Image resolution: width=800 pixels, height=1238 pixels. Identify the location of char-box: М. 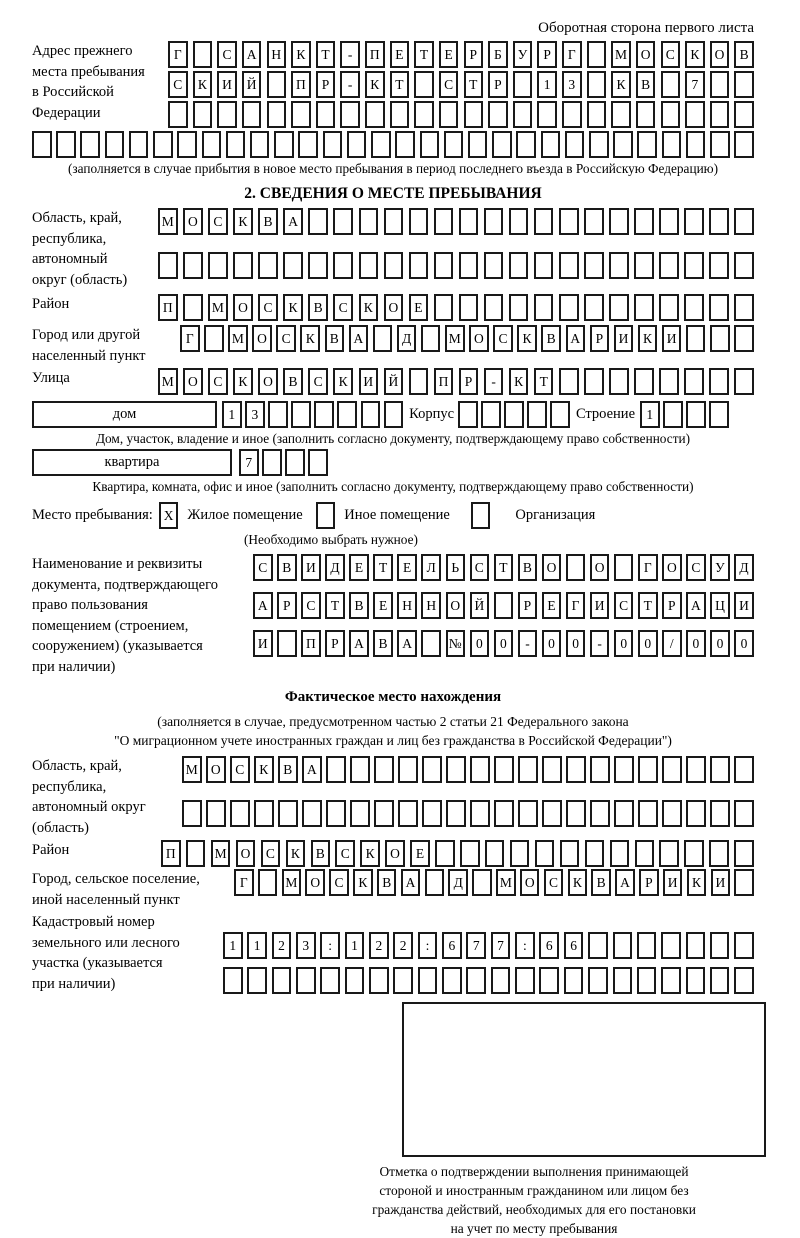
(220, 853).